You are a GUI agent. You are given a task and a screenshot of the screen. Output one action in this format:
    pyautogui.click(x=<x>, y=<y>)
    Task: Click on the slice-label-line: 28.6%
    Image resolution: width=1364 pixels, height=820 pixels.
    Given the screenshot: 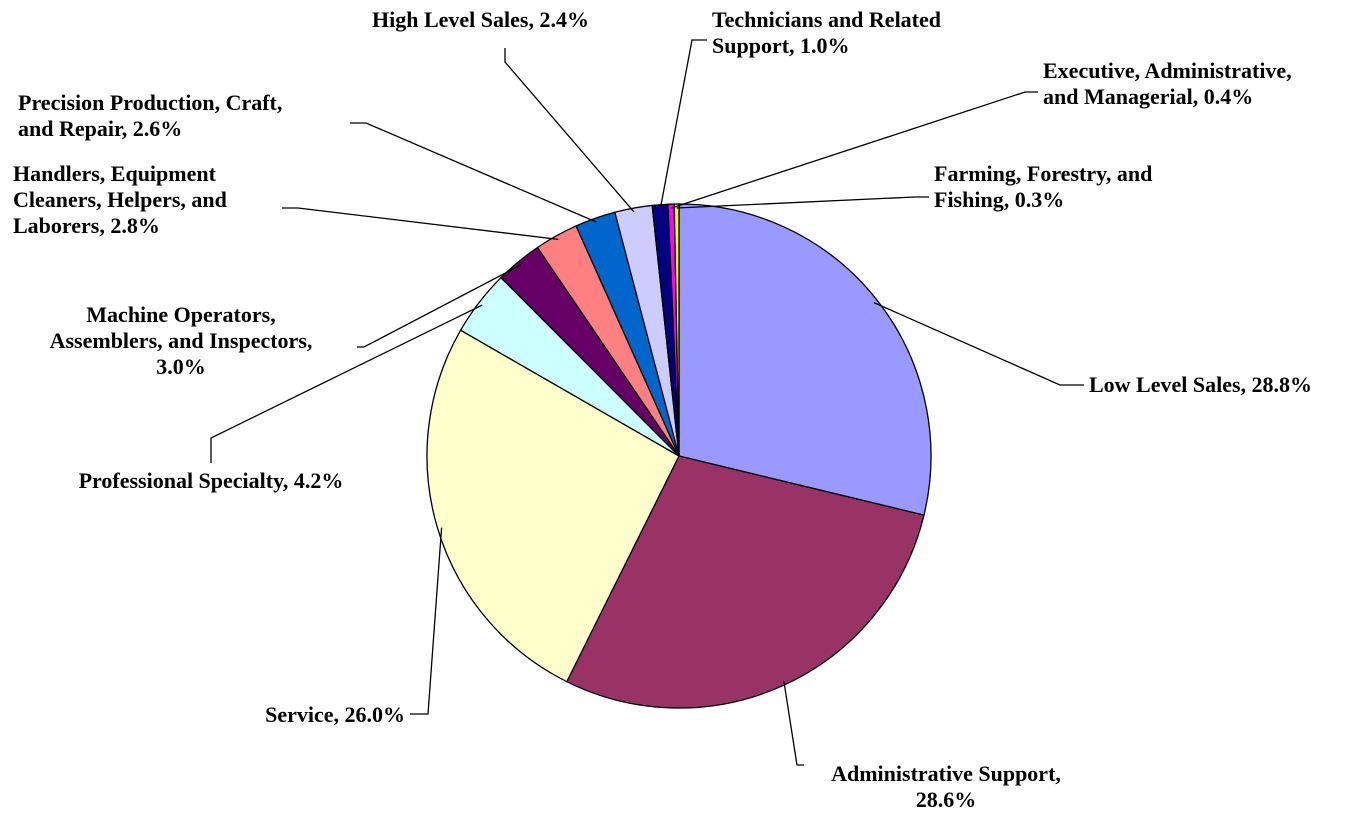 What is the action you would take?
    pyautogui.click(x=946, y=799)
    